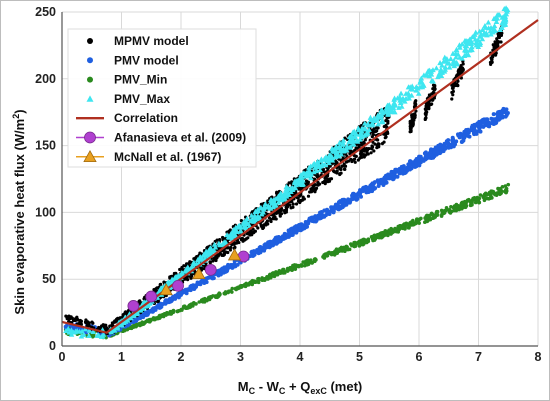 This screenshot has width=550, height=401. I want to click on y-tick-label: 50, so click(49, 279).